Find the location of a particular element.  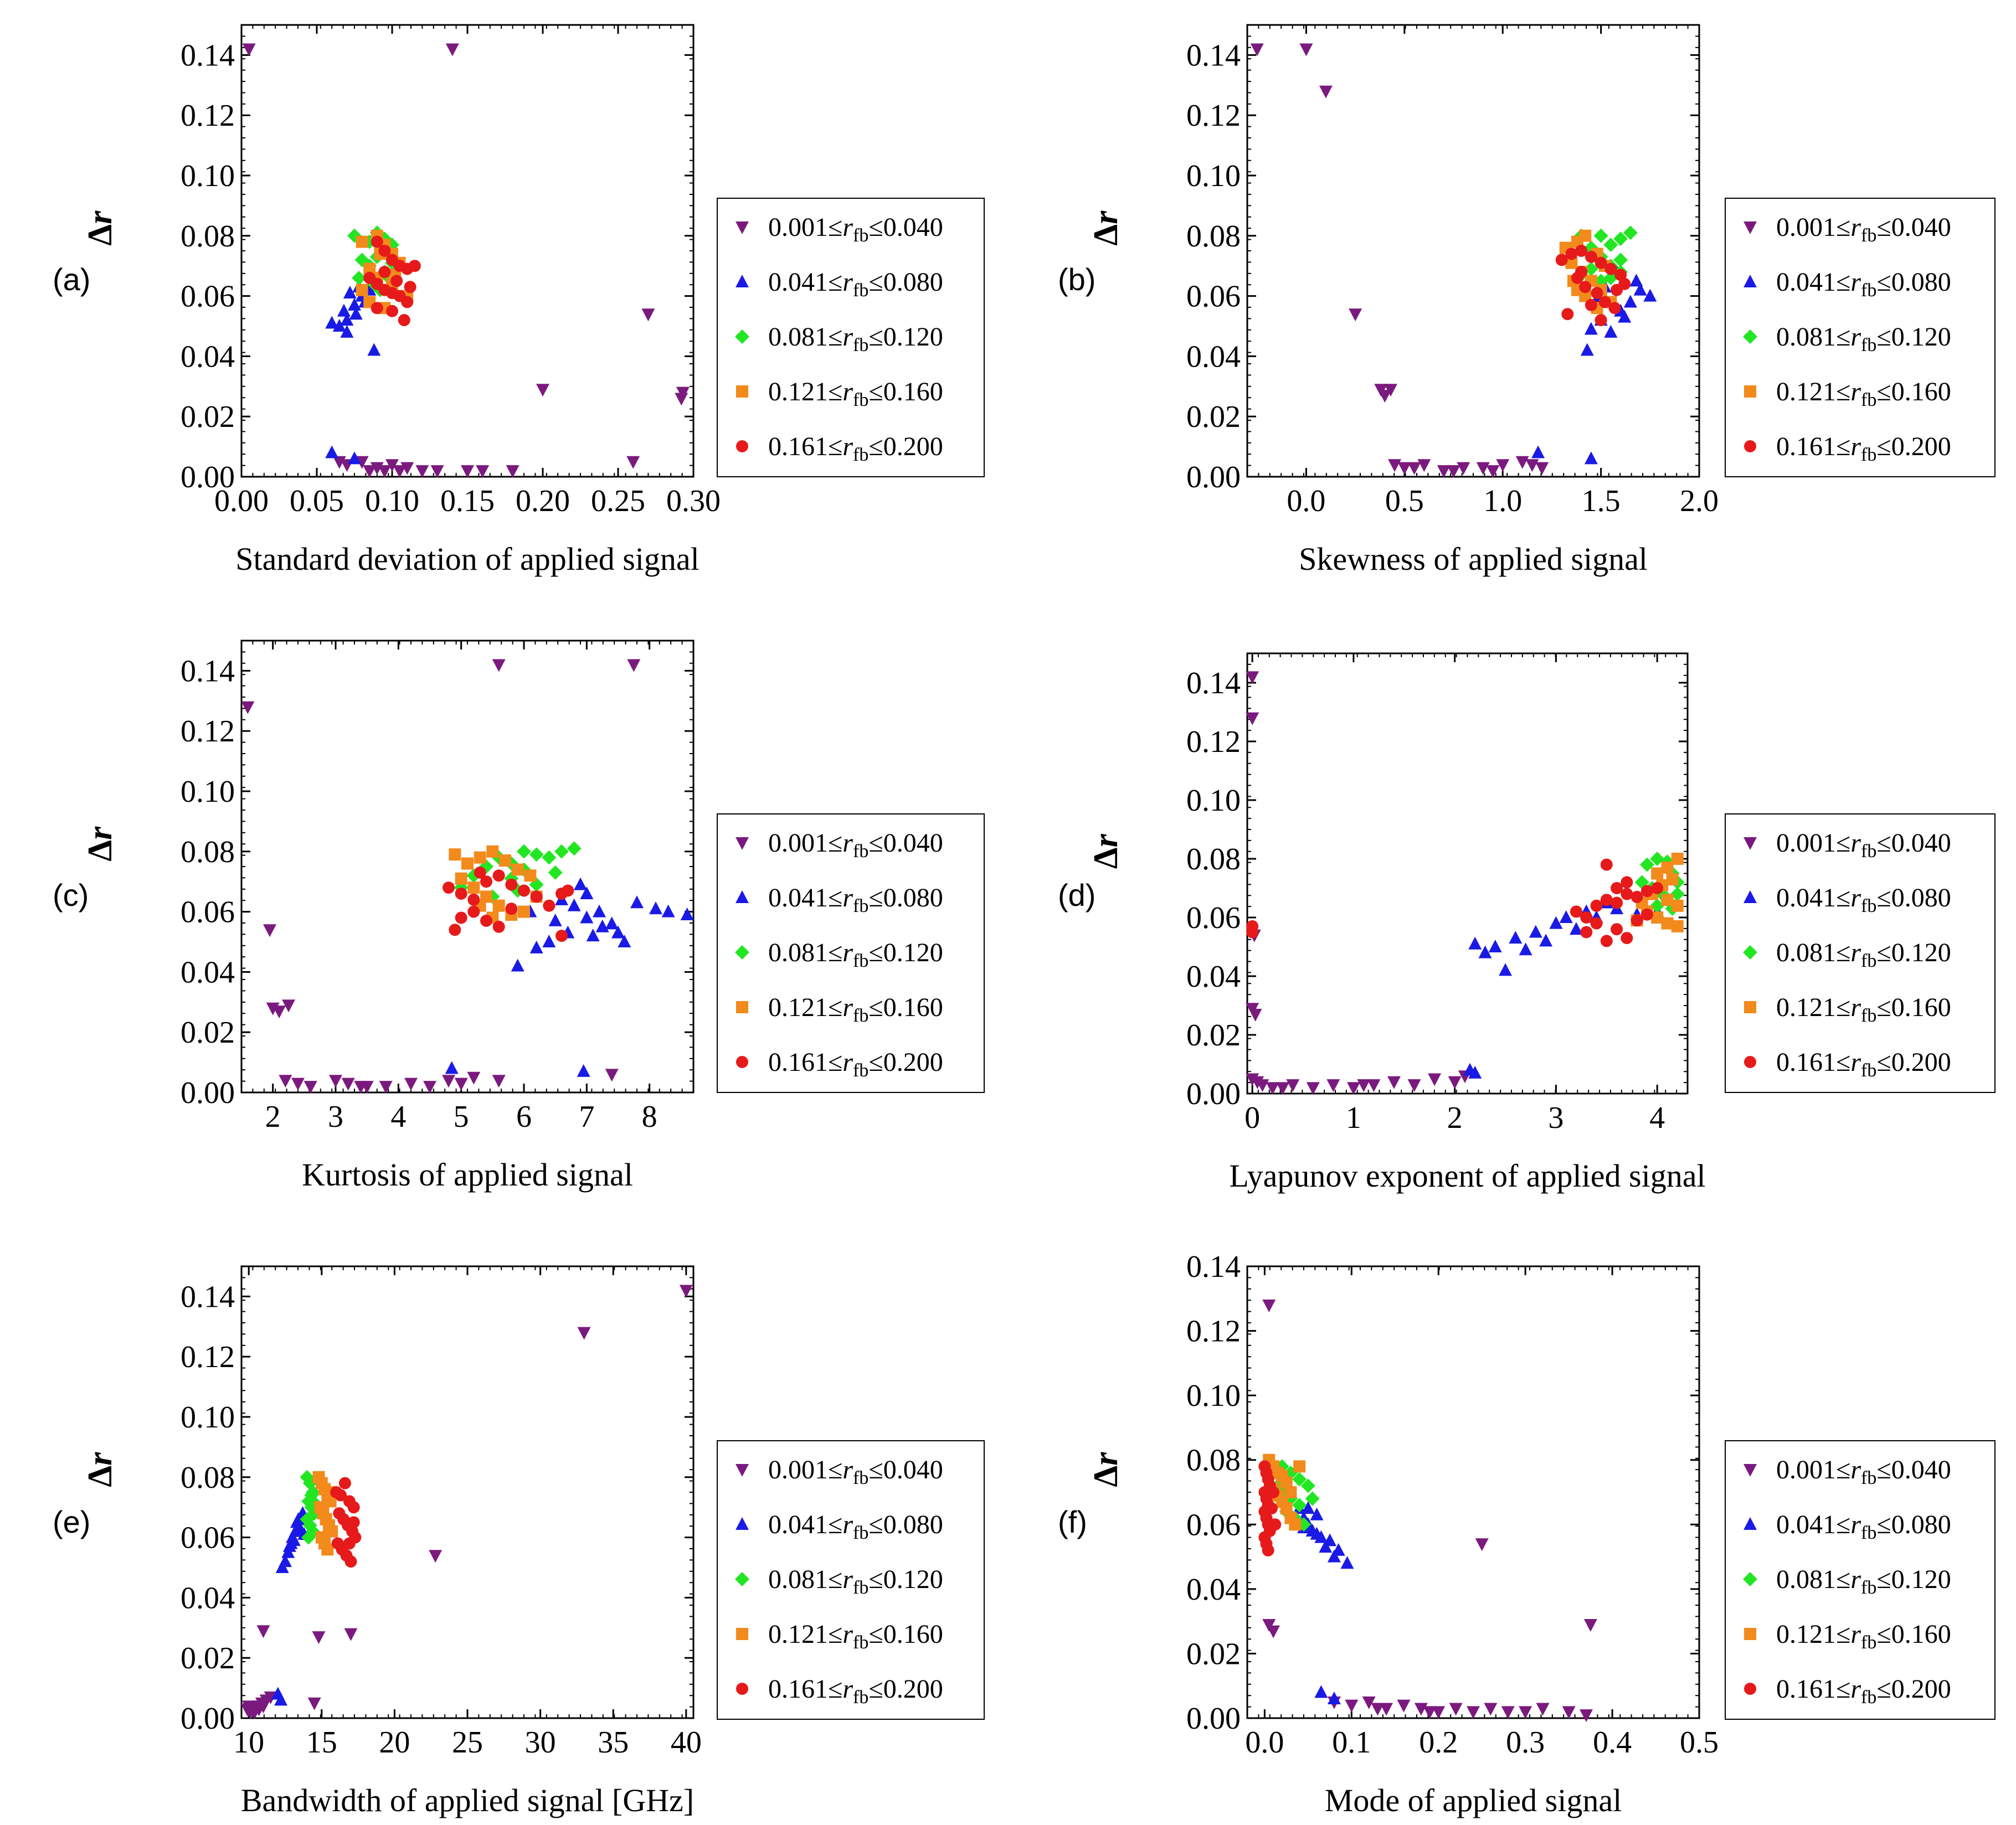

legend-label: 0.081≤rfb≤0.120 is located at coordinates (856, 954).